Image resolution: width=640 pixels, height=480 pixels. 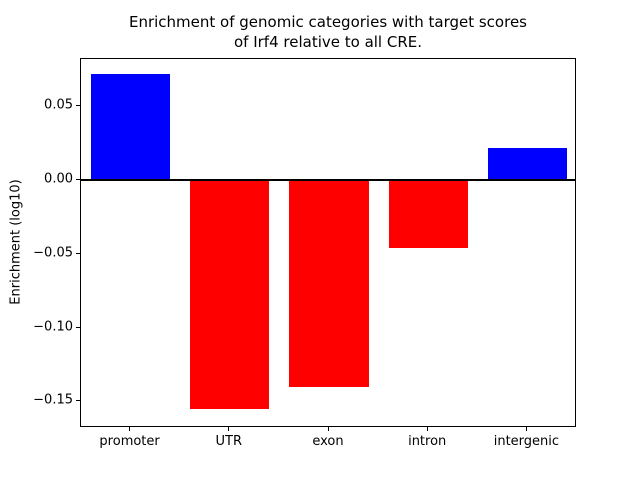 I want to click on y-tick-label: 0.05, so click(x=58, y=105).